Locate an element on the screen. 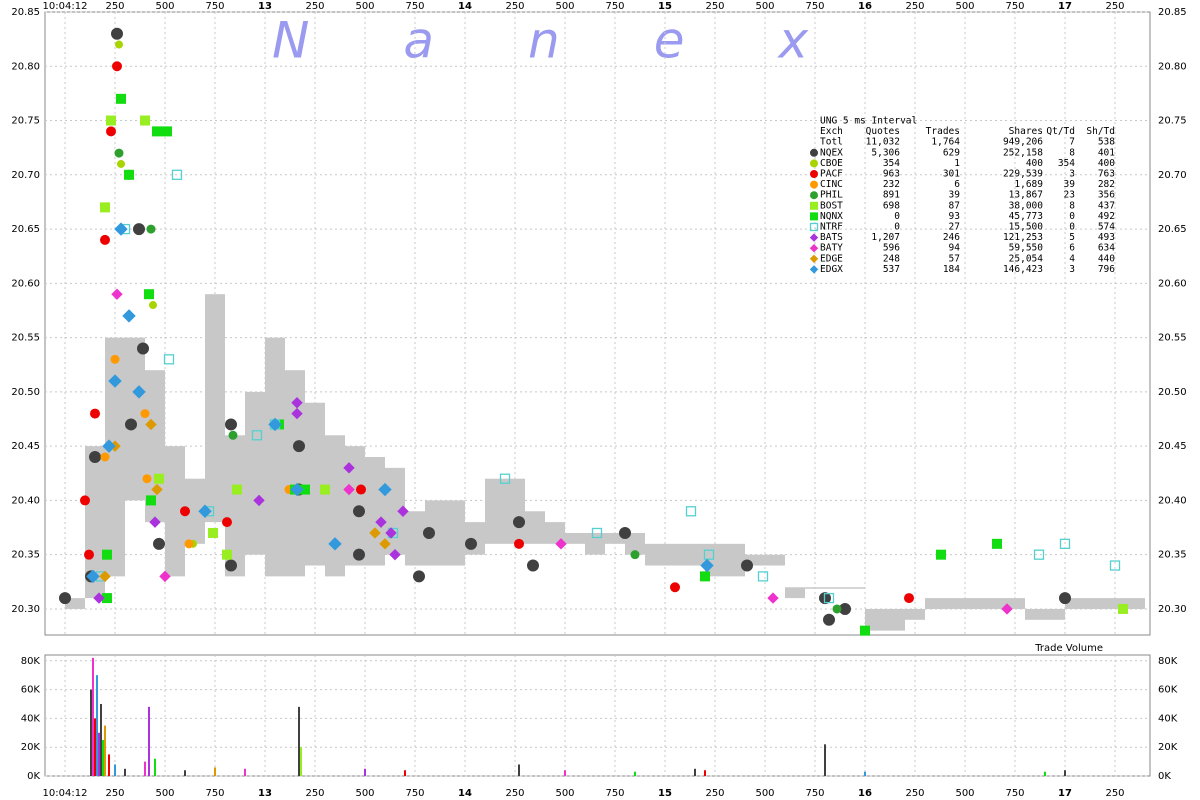 This screenshot has width=1200, height=800. y-tick-label: 20.50 is located at coordinates (25, 392).